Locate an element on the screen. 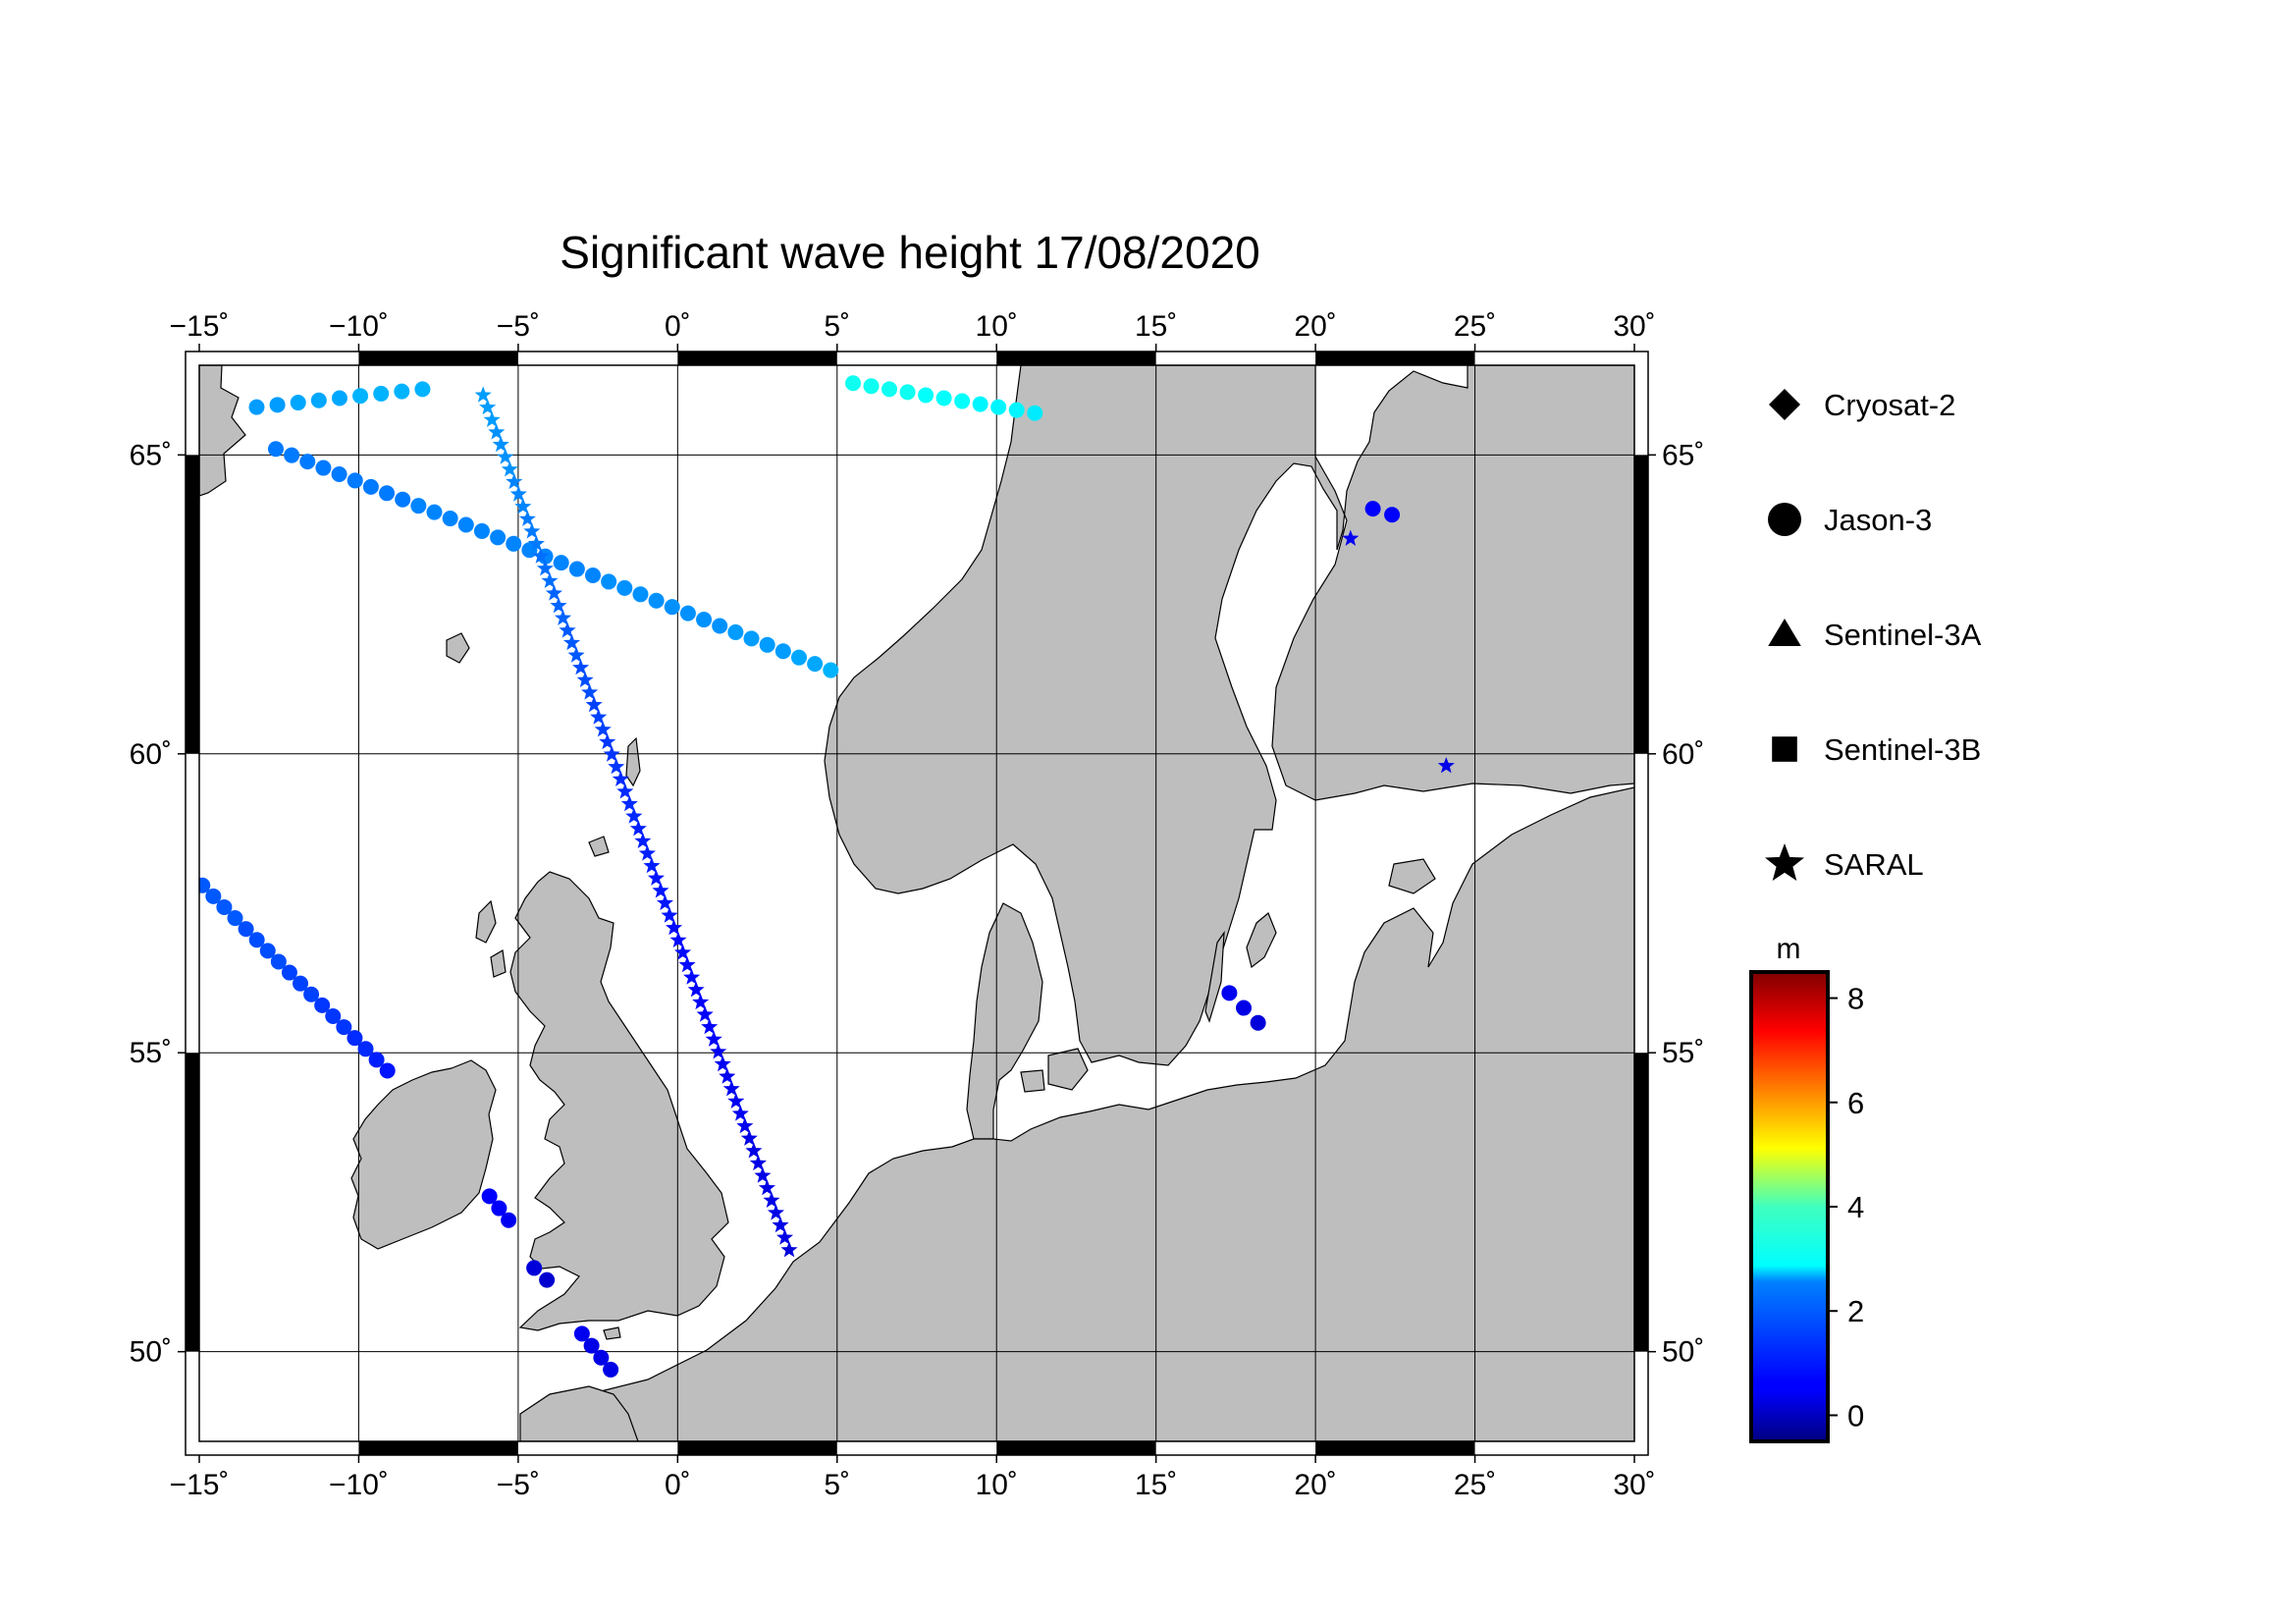 This screenshot has height=1623, width=2296. lon-label-bottom: −10˚ is located at coordinates (359, 1485).